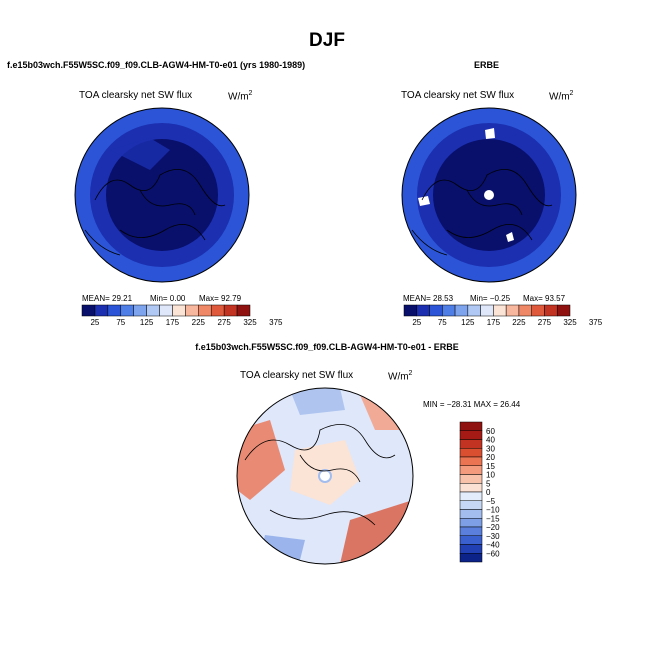 This screenshot has height=654, width=654. I want to click on model-map-patch, so click(140, 154).